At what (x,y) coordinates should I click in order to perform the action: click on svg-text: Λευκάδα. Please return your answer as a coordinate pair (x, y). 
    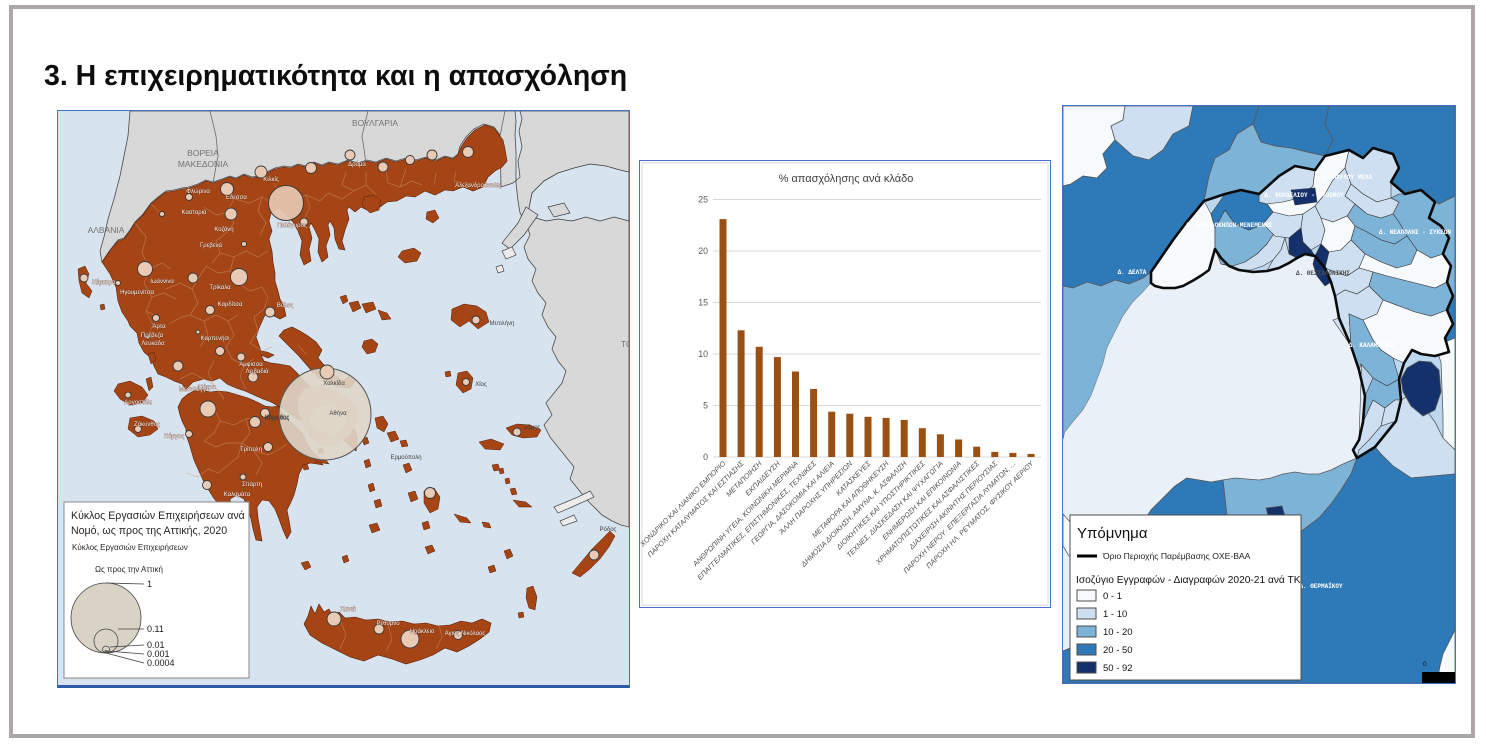
    Looking at the image, I should click on (153, 343).